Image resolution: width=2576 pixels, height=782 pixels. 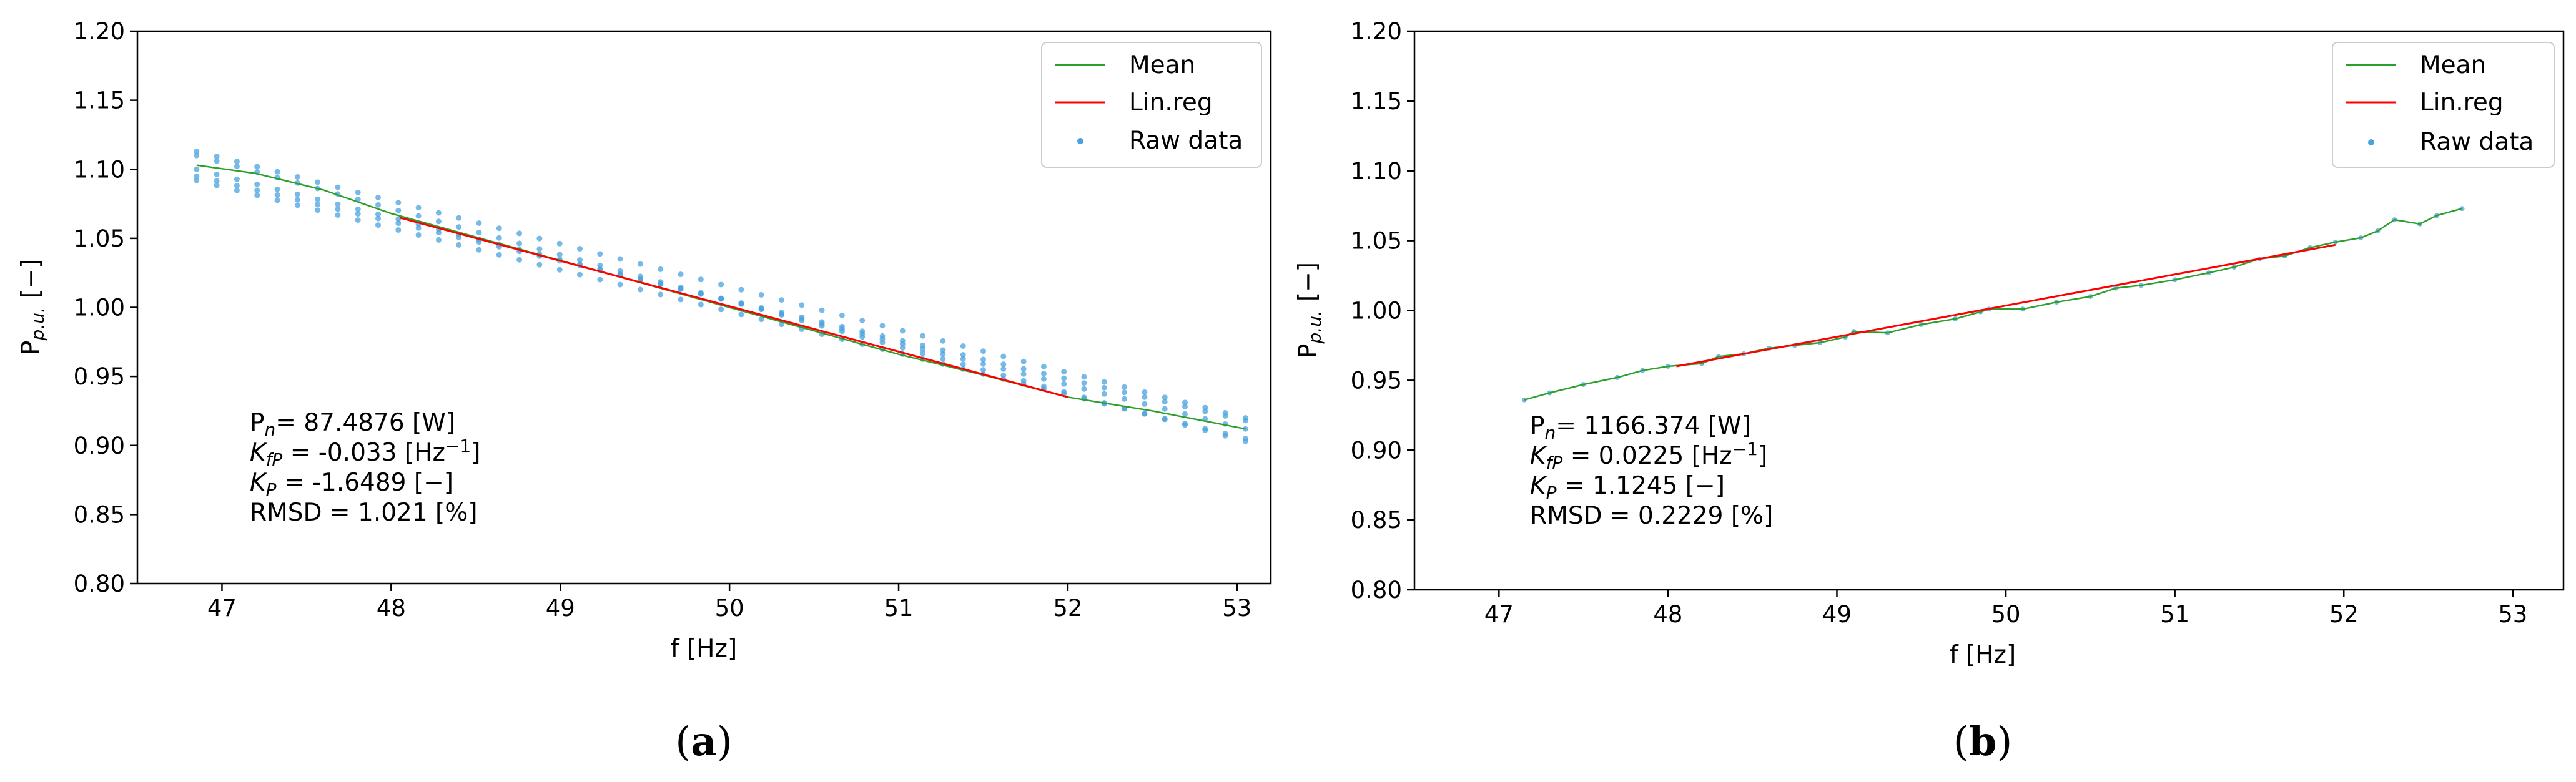 What do you see at coordinates (99, 514) in the screenshot?
I see `y-tick-label: 0.85` at bounding box center [99, 514].